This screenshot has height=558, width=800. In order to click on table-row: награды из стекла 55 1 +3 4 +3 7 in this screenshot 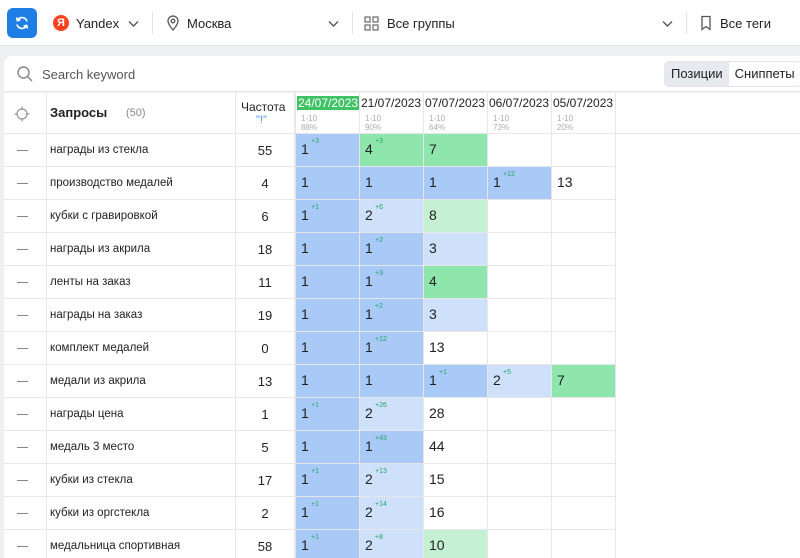, I will do `click(310, 150)`.